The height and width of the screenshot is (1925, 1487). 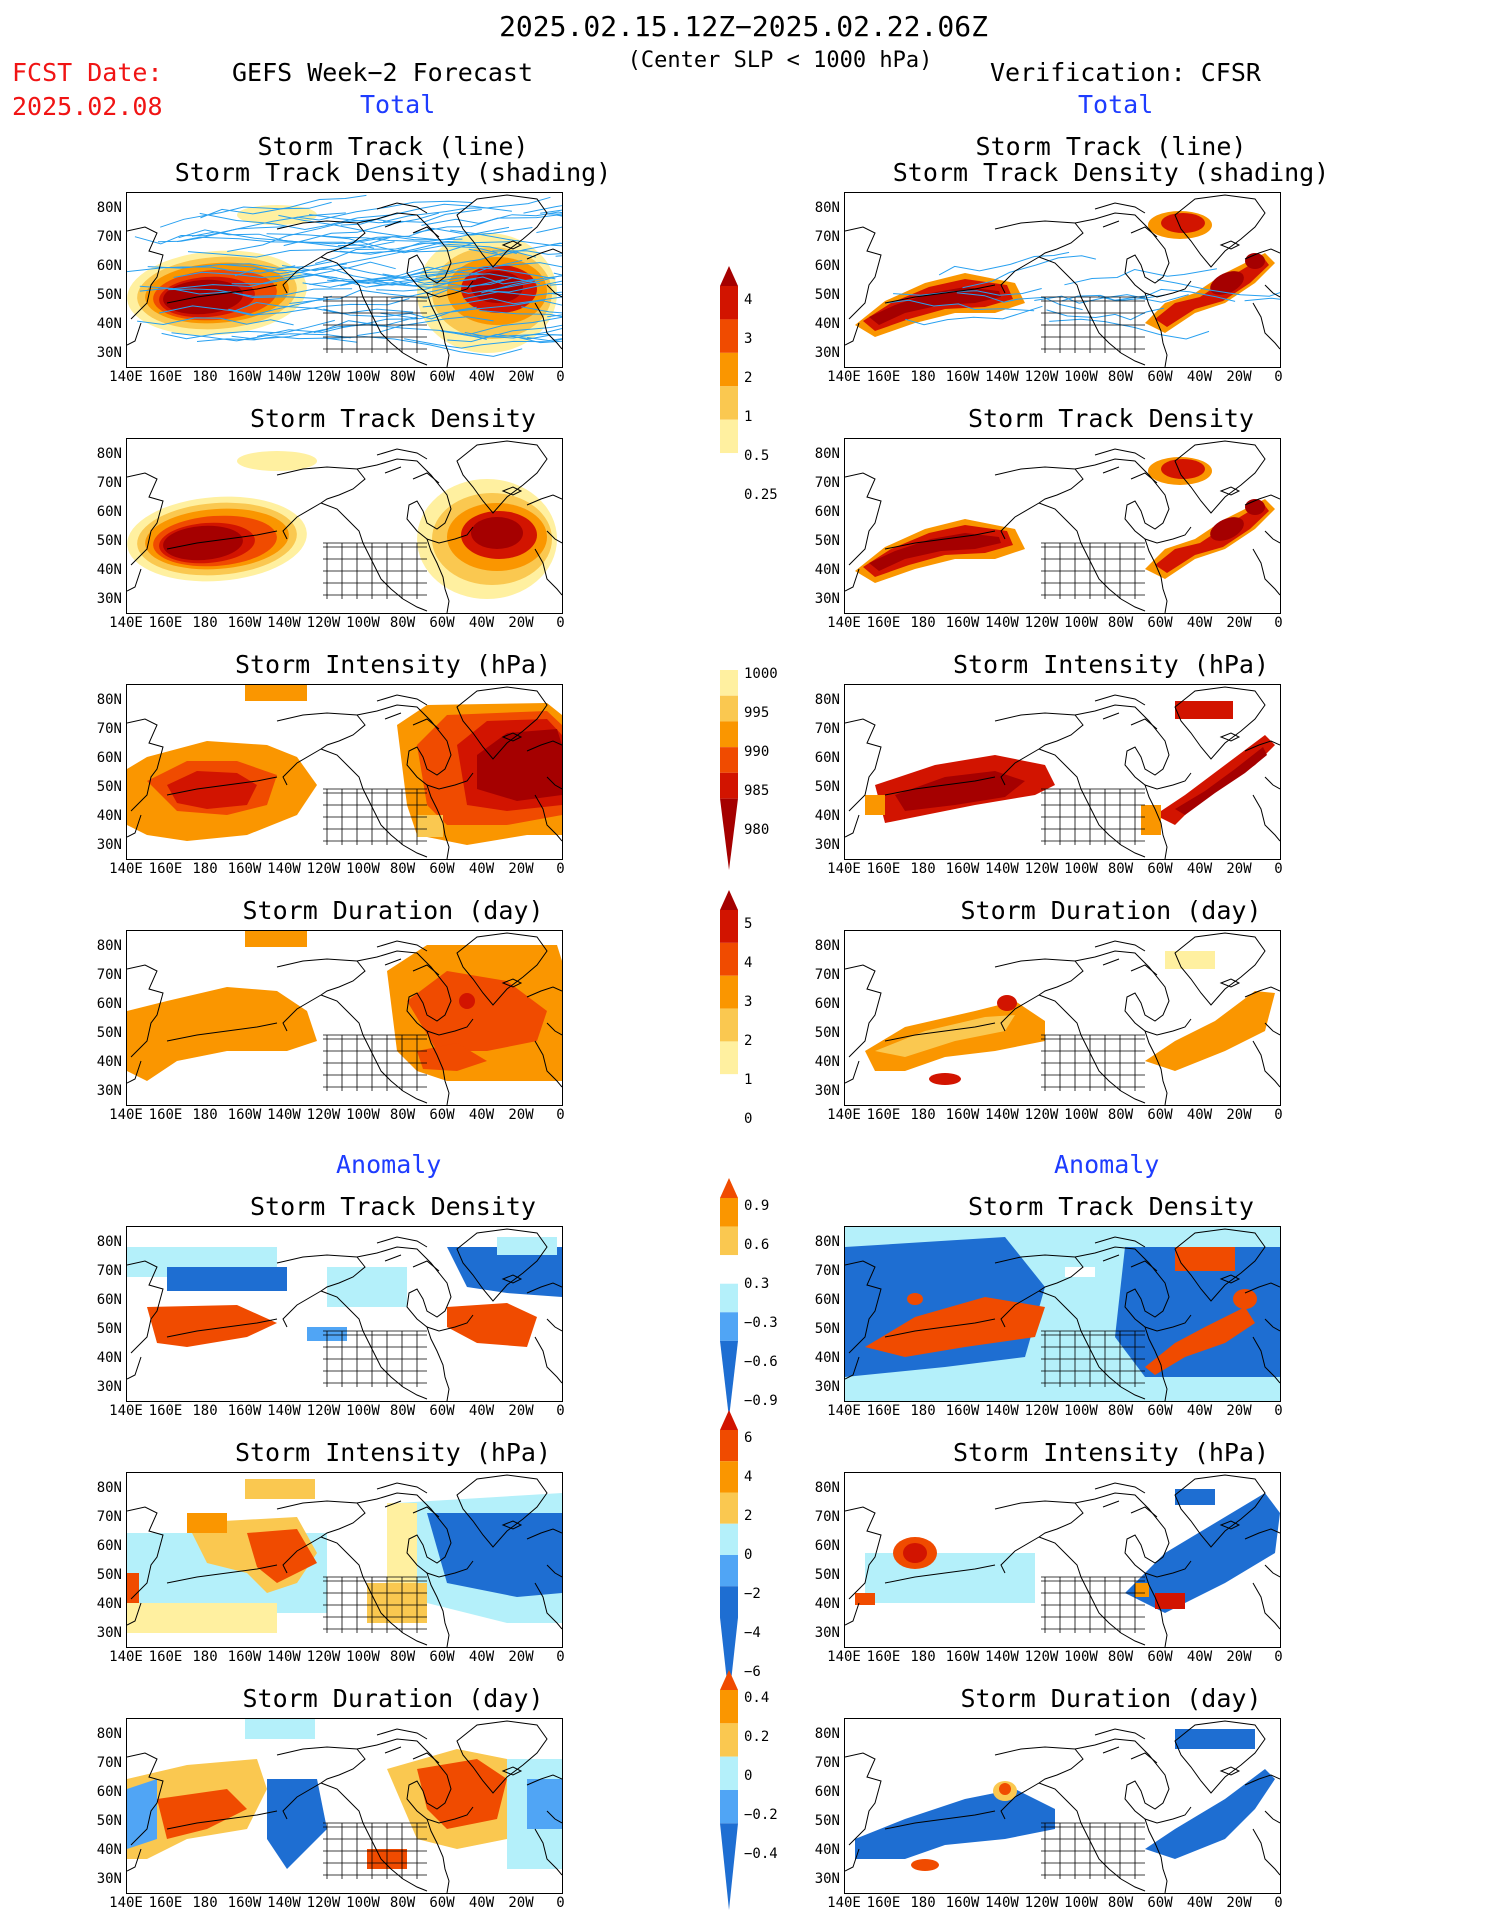 I want to click on intensity-anom-colorbar-label: −2, so click(x=752, y=1594).